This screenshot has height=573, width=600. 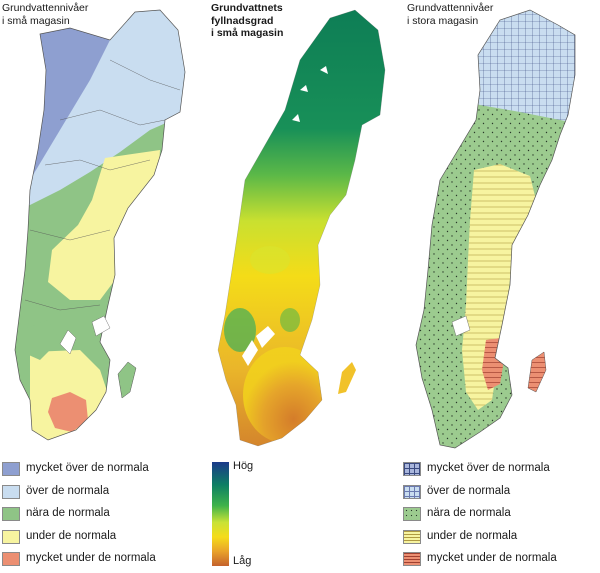 What do you see at coordinates (45, 14) in the screenshot?
I see `left-map-title: Grundvattennivåer i små magasin` at bounding box center [45, 14].